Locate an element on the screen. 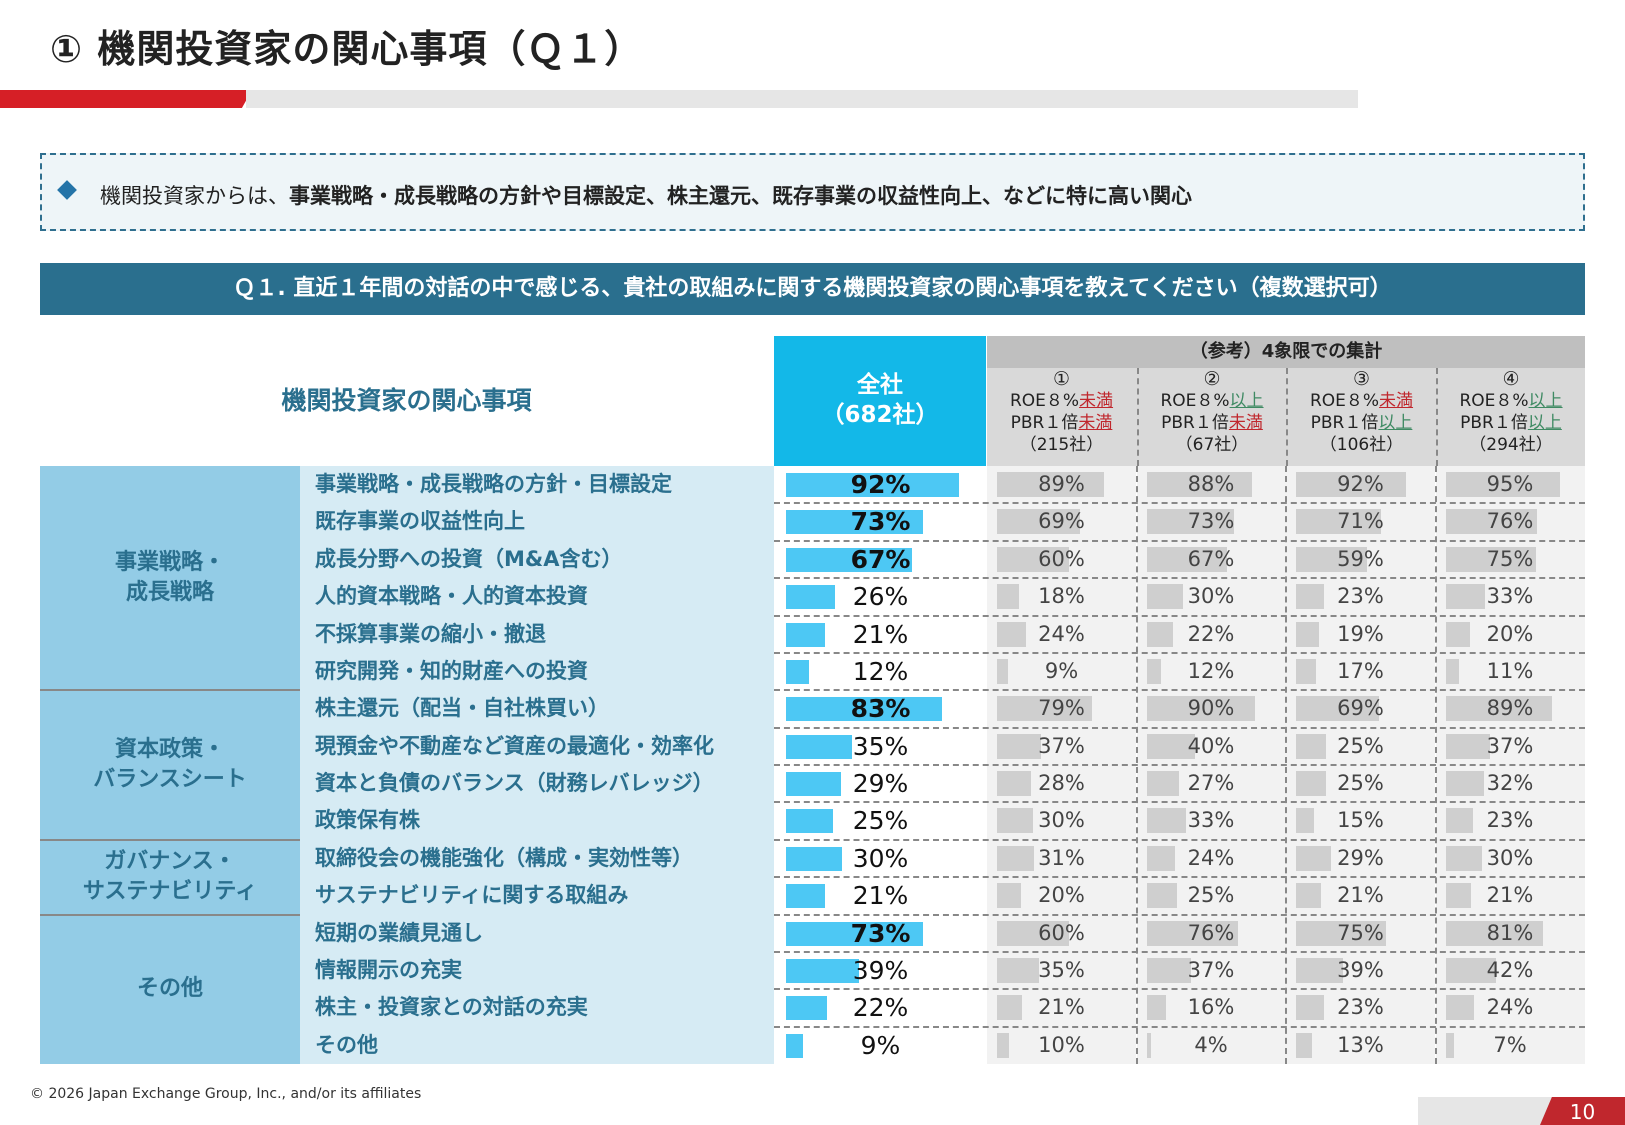  quadrant-roe-condition: 未満 is located at coordinates (1396, 401).